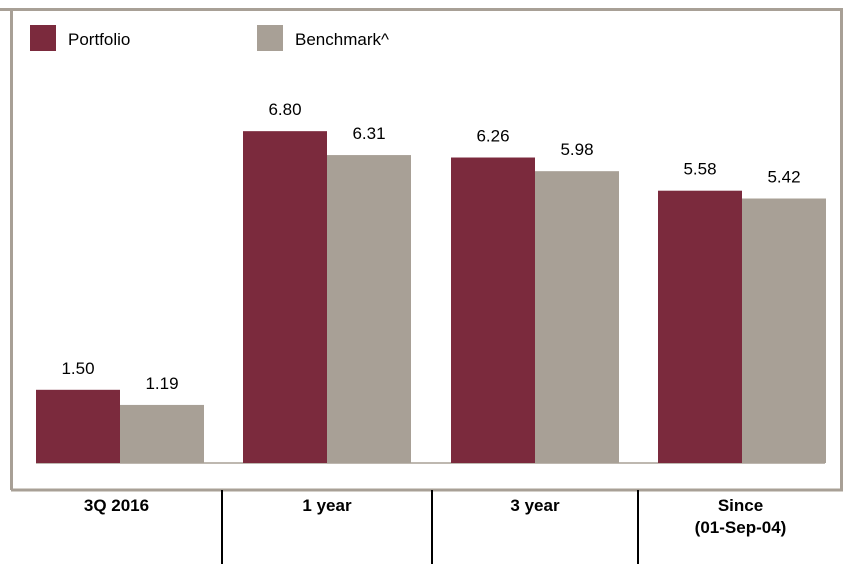 Image resolution: width=843 pixels, height=564 pixels. Describe the element at coordinates (435, 527) in the screenshot. I see `category-labels-group: 3Q 2016 1 year 3 year Since (01-Sep-04)` at that location.